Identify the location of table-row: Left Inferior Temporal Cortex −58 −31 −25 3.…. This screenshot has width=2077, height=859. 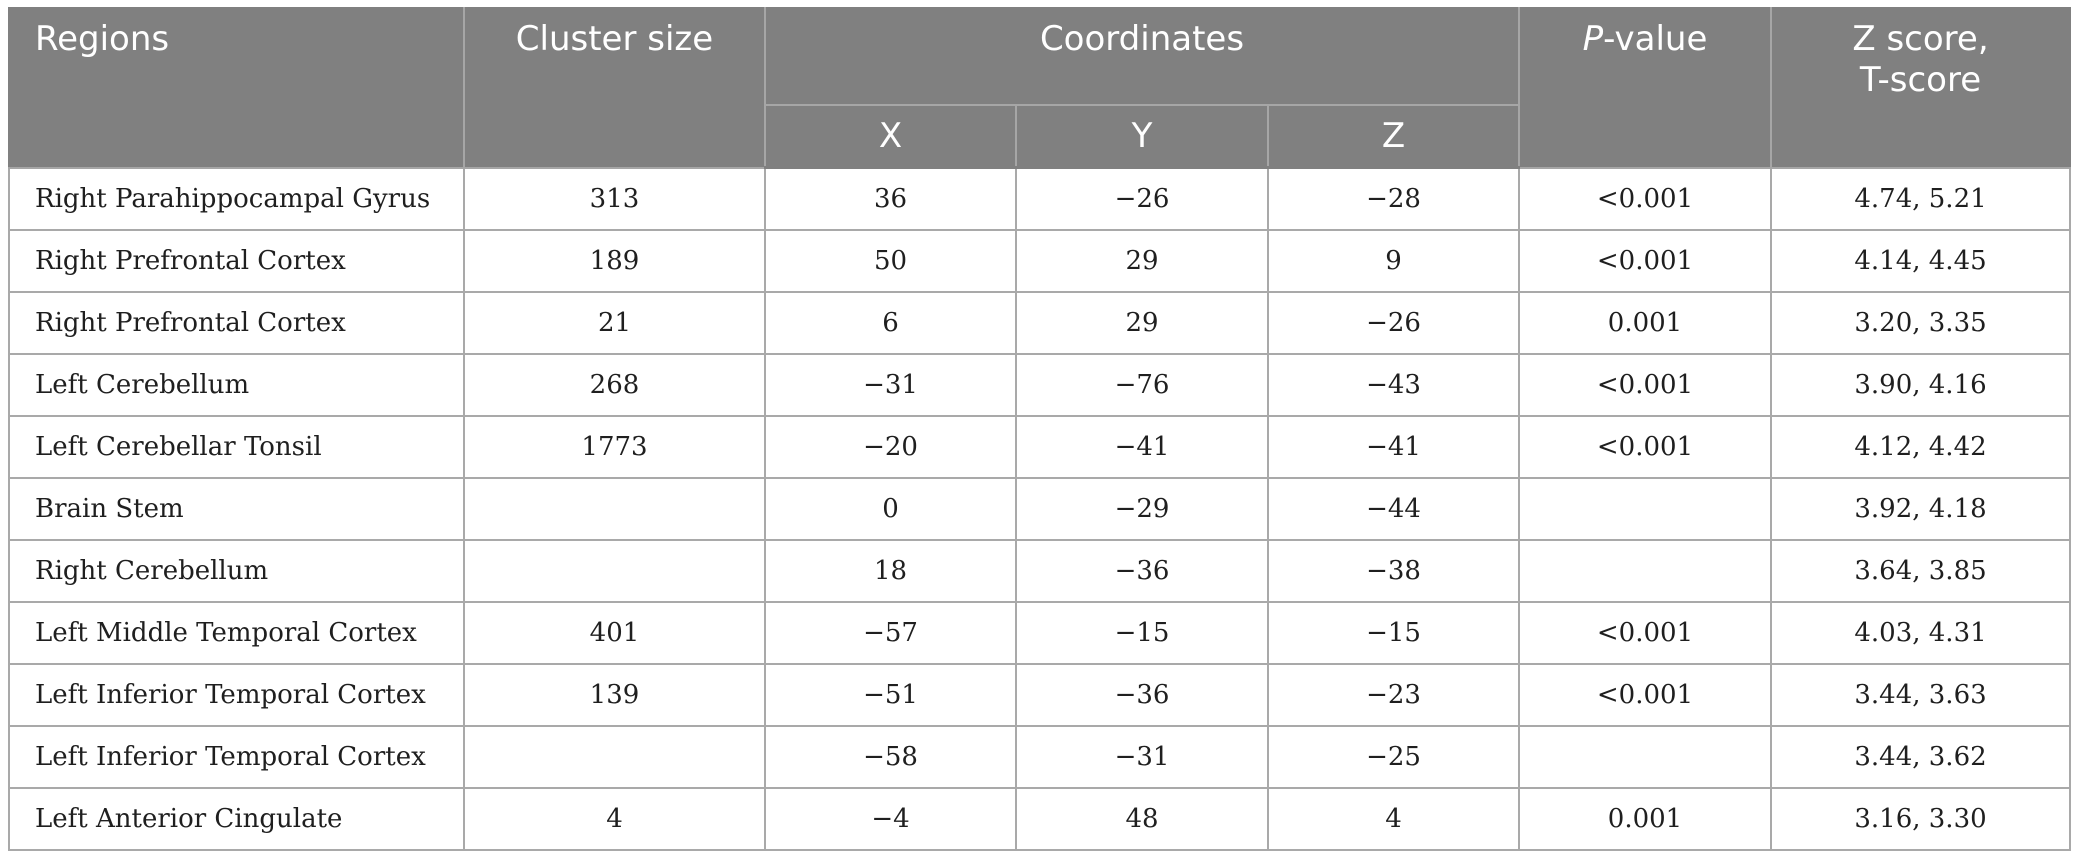
(1039, 757).